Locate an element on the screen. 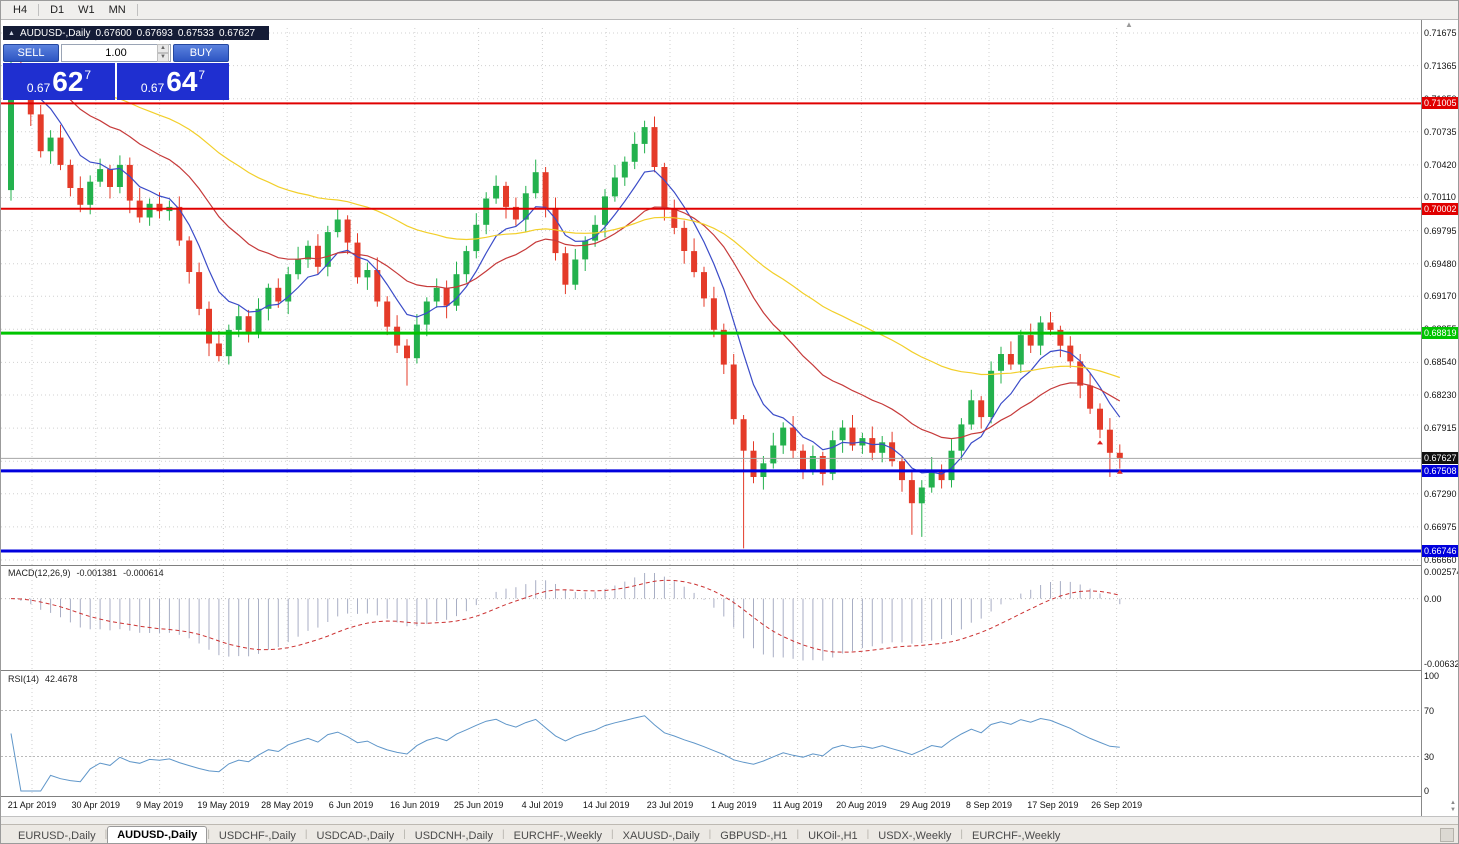 This screenshot has height=844, width=1459. date-axis-label: 6 Jun 2019 is located at coordinates (351, 805).